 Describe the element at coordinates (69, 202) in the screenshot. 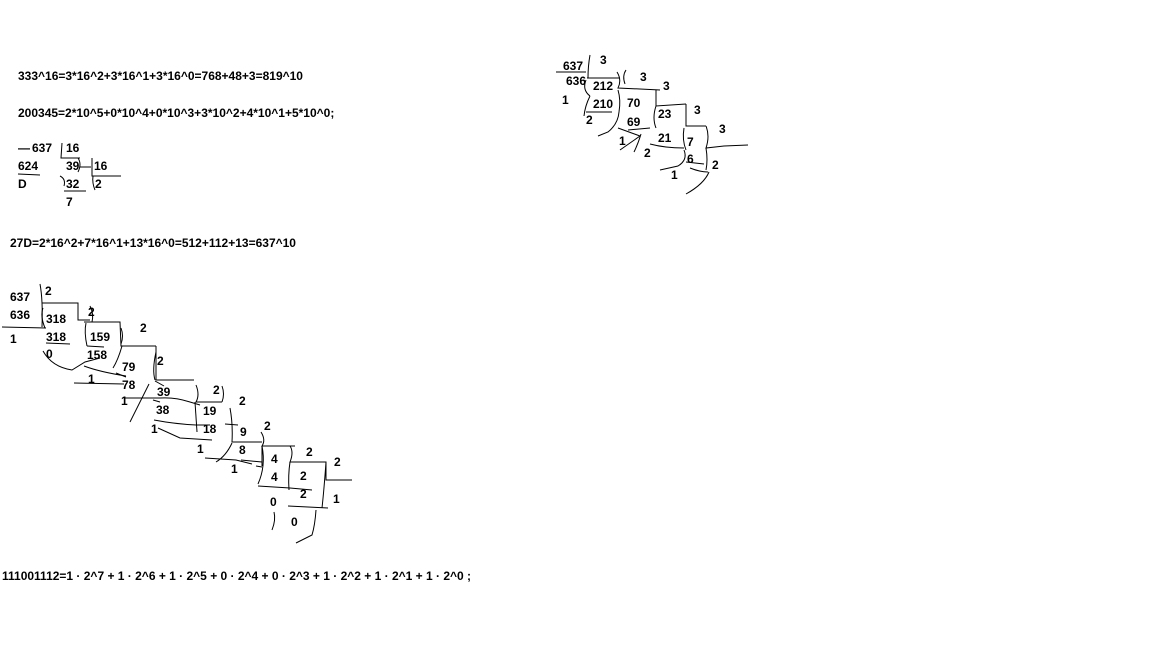

I see `hex-remainder-2: 7` at that location.